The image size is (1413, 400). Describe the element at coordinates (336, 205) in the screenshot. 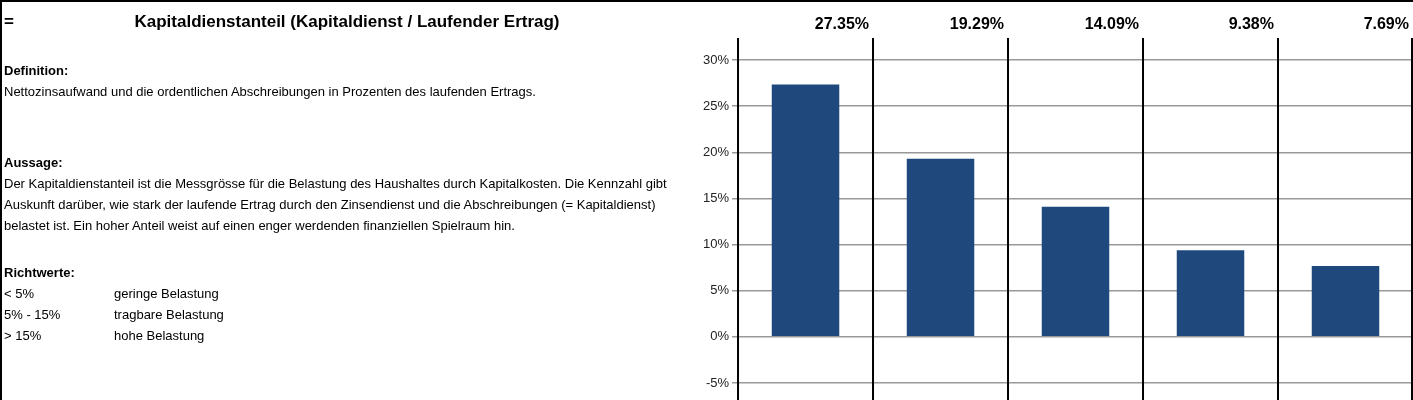

I see `text: Der Kapitaldienstanteil ist die Messgrösse für die Belastung des Haushaltes durch Kapitalkosten. Die Kennzahl gibt Auskunft darüber, wie stark der laufende Ertrag durch den Zinsendienst und die Abschreibungen (= Kapitaldienst) belastet ist. Ein hoher Anteil weist auf einen enger werdenden finanziellen Spielraum hin.` at that location.